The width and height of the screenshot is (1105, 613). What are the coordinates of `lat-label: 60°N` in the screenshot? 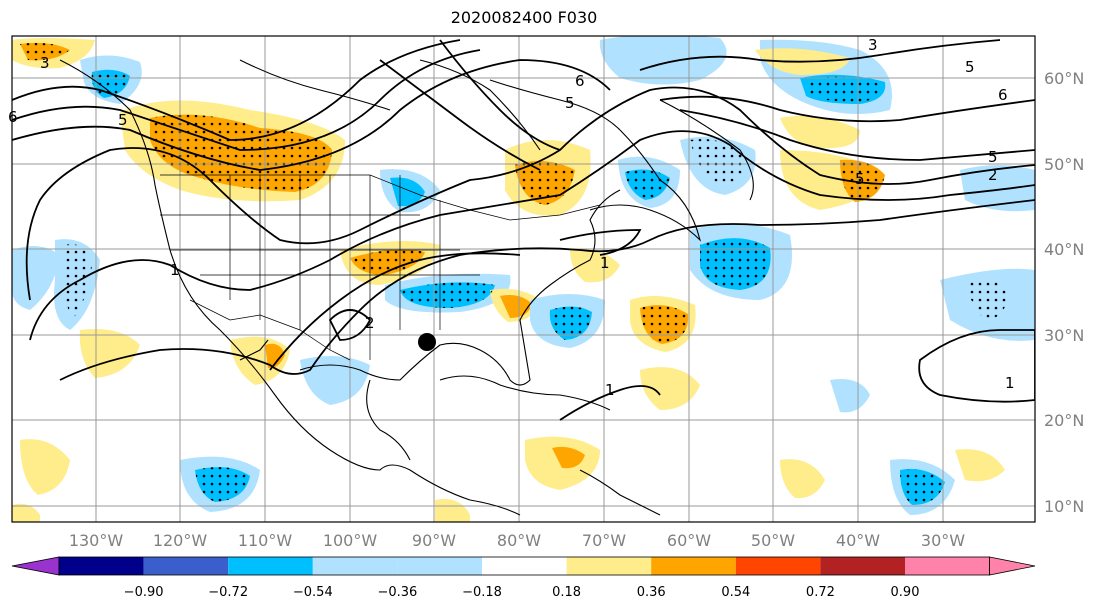 It's located at (1064, 78).